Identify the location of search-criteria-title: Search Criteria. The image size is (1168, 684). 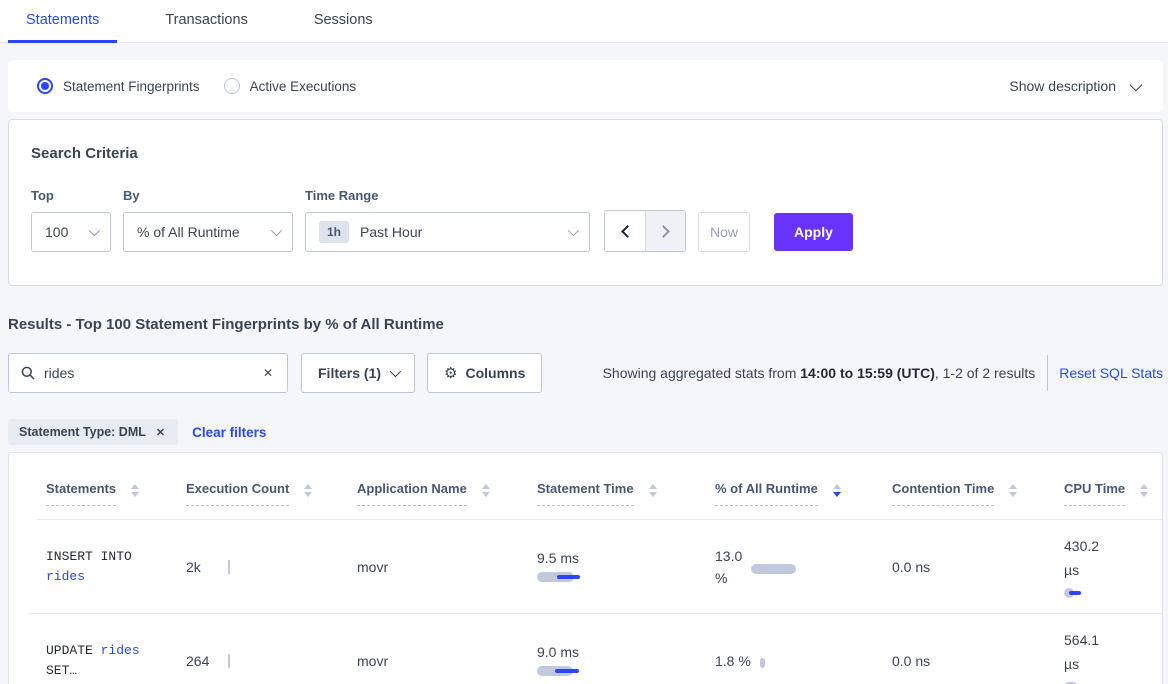
(84, 153).